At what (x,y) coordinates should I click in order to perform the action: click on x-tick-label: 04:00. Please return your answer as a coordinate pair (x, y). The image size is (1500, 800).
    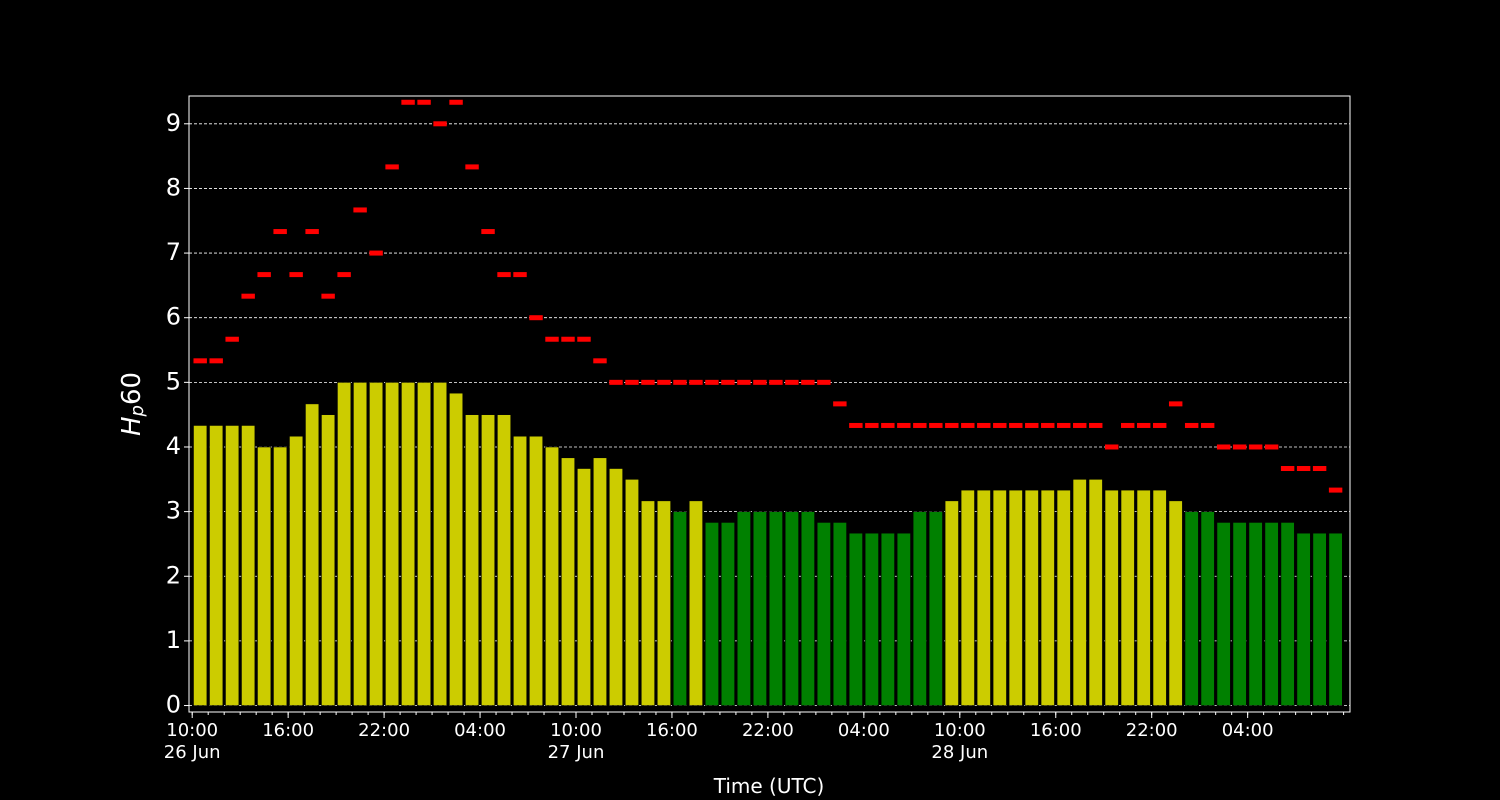
    Looking at the image, I should click on (863, 730).